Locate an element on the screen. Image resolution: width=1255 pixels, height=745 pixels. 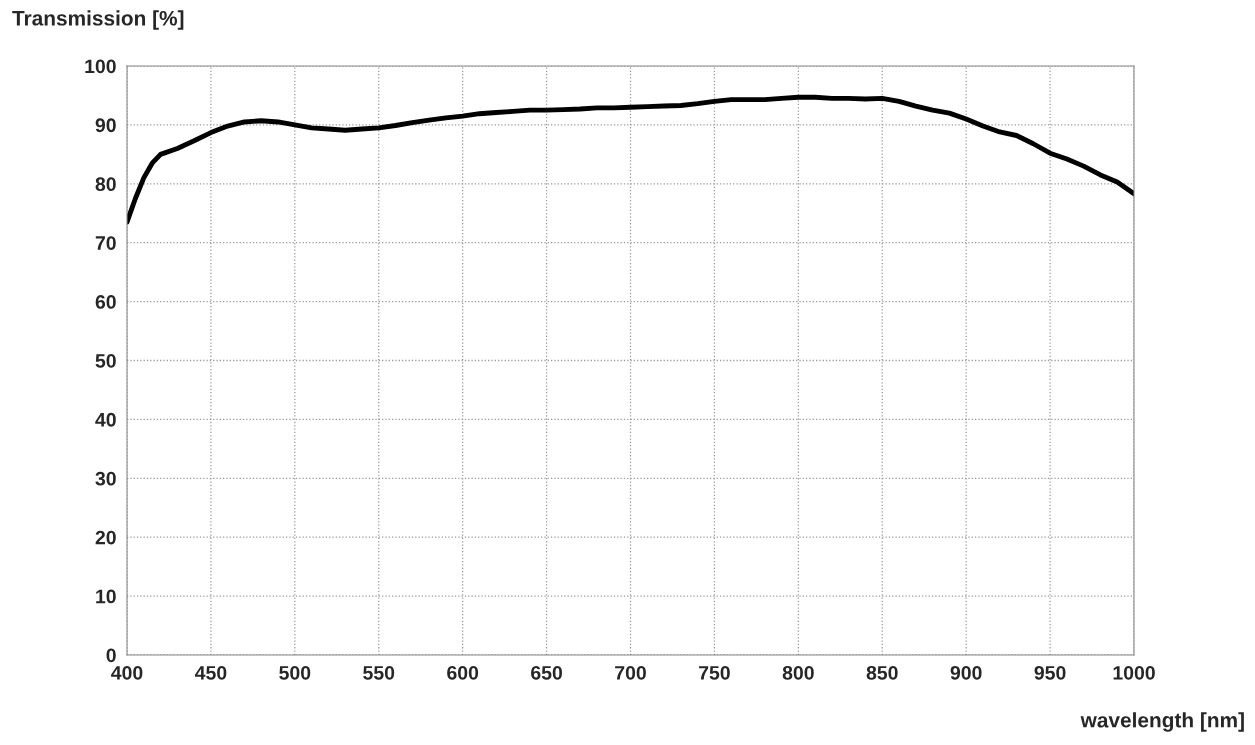
x-tick-label: 750 is located at coordinates (714, 672).